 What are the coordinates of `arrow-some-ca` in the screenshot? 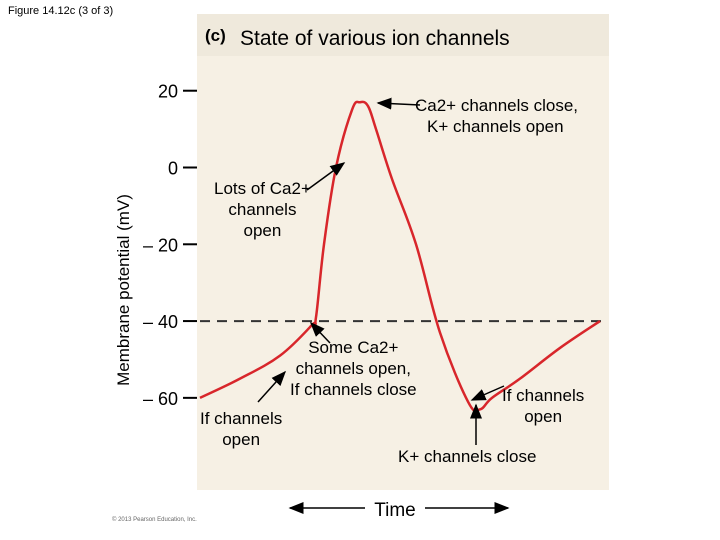 It's located at (320, 332).